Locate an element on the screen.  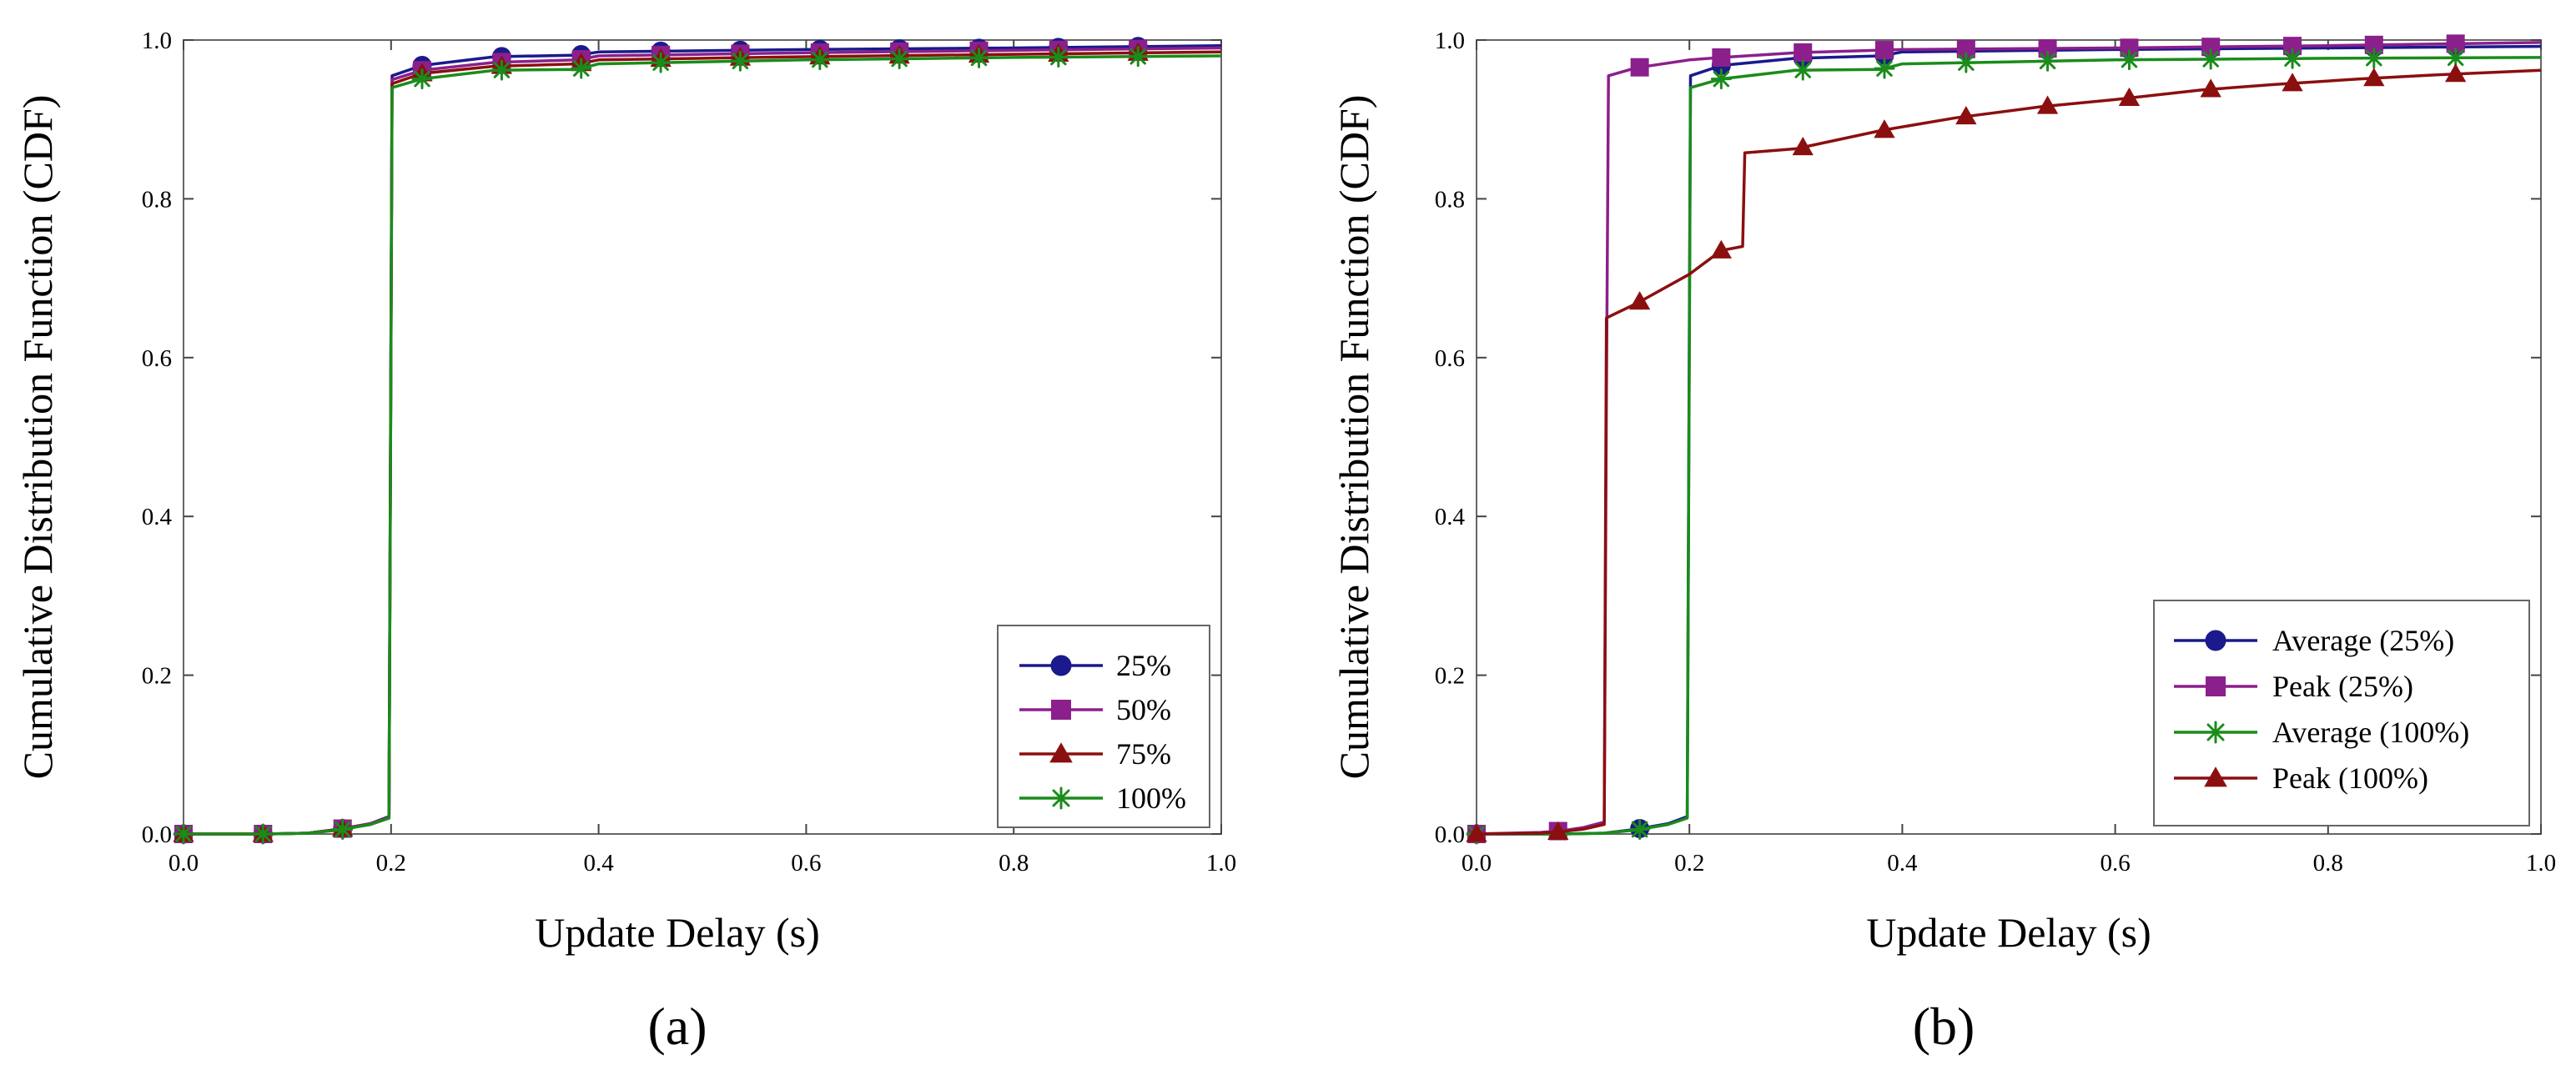
legend: 25% 50% 75% 100% is located at coordinates (1103, 726).